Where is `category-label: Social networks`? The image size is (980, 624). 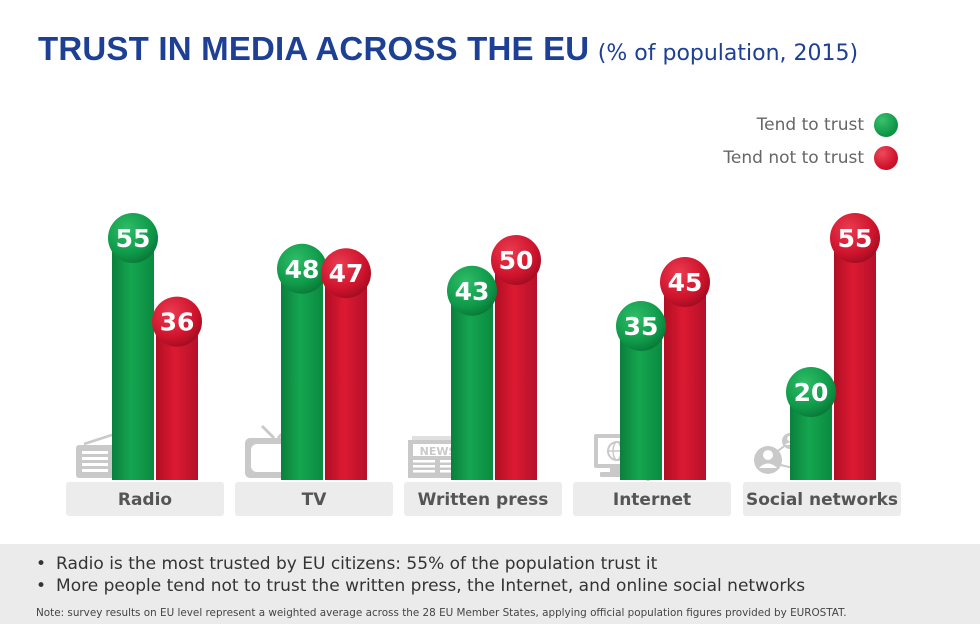 category-label: Social networks is located at coordinates (822, 500).